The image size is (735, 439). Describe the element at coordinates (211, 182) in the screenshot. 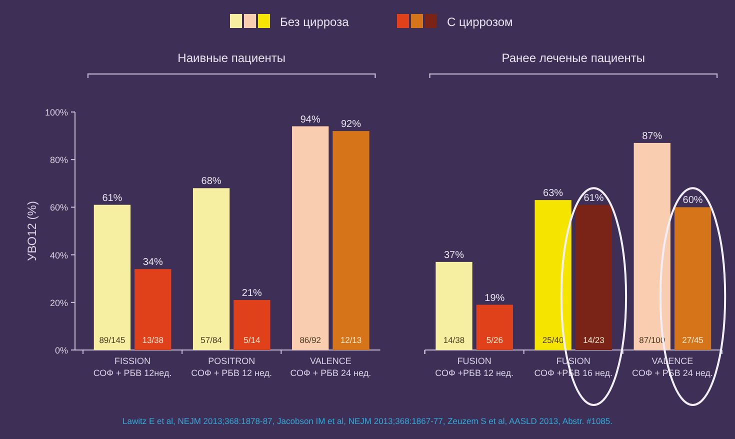

I see `data-label: 68%` at that location.